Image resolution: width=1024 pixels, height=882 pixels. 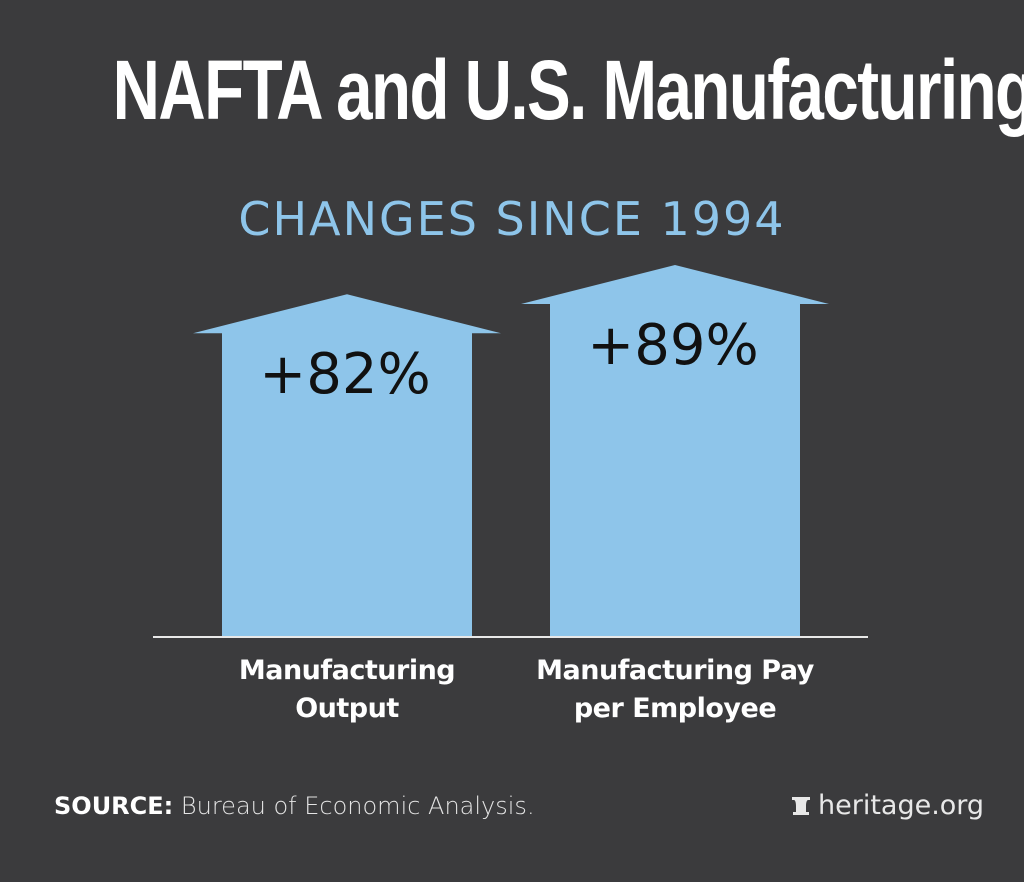 What do you see at coordinates (512, 219) in the screenshot?
I see `chart-subtitle: CHANGES SINCE 1994` at bounding box center [512, 219].